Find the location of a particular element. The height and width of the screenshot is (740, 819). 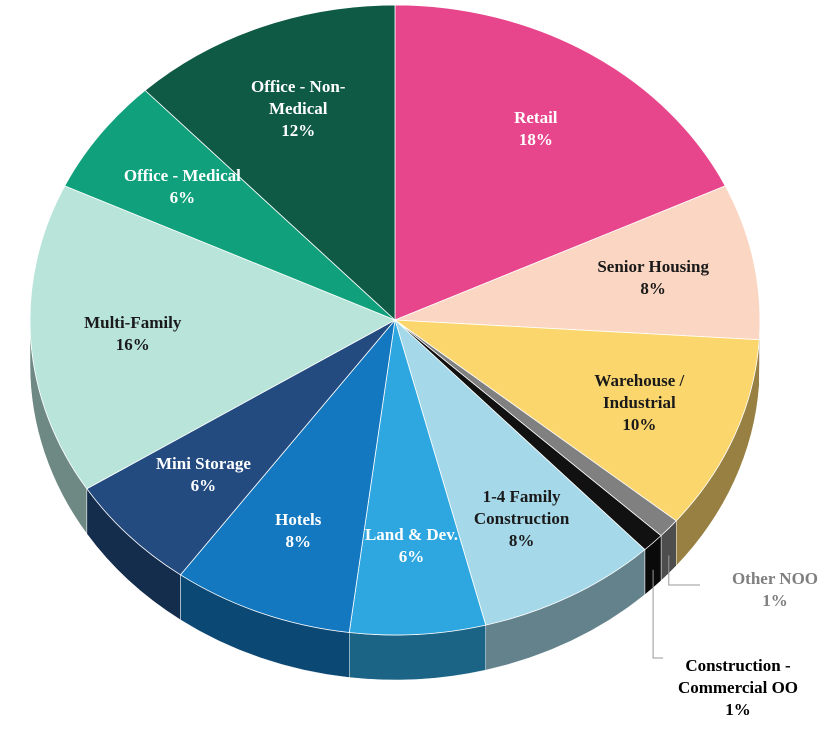

category-label: Hotels is located at coordinates (298, 519).